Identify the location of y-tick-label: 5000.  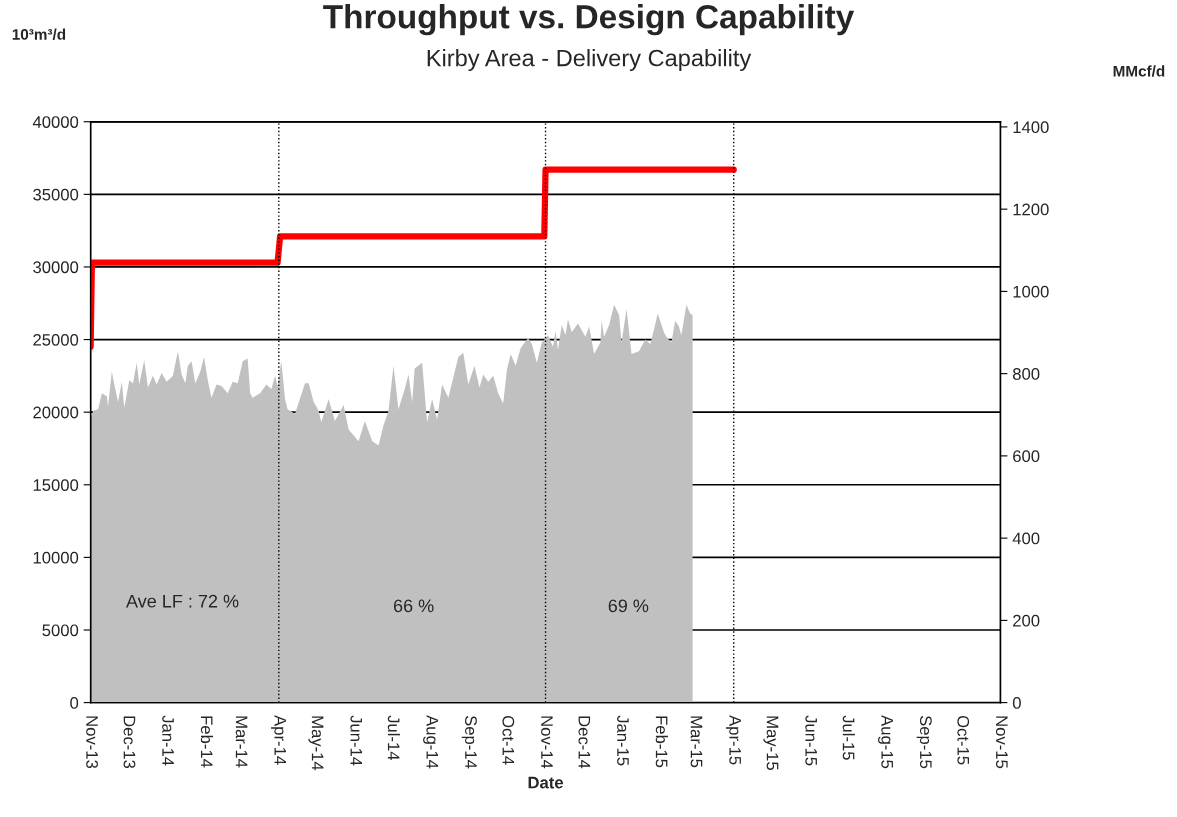
(60, 630).